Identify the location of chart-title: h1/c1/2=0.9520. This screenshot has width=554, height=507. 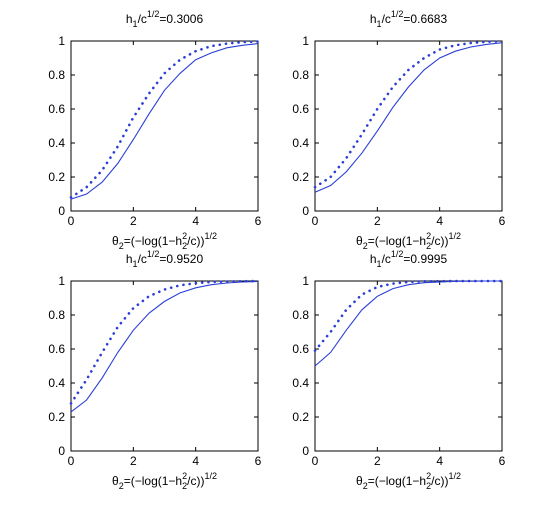
(165, 259).